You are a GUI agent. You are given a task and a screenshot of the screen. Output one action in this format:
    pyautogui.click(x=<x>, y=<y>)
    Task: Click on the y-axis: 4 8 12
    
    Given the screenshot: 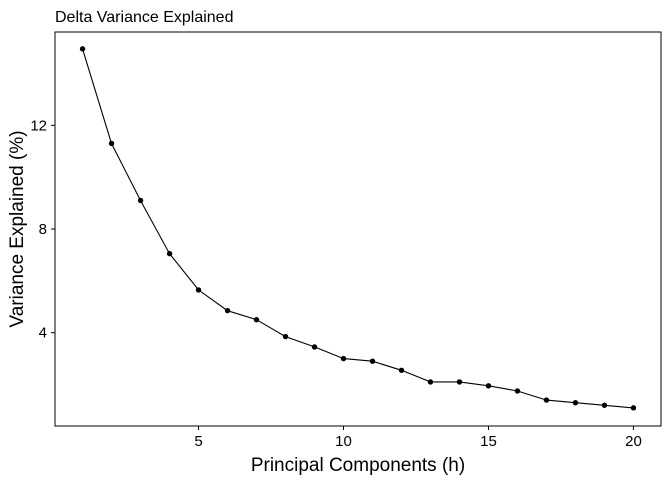 What is the action you would take?
    pyautogui.click(x=42, y=229)
    